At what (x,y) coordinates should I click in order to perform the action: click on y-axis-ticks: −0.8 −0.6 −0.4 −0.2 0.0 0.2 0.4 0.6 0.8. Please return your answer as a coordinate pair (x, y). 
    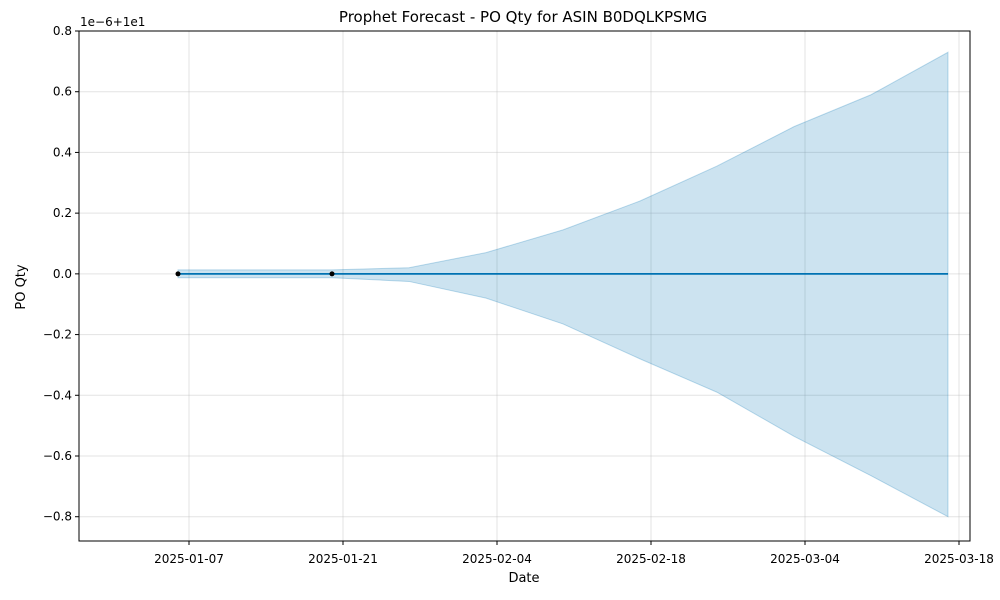
    Looking at the image, I should click on (61, 274).